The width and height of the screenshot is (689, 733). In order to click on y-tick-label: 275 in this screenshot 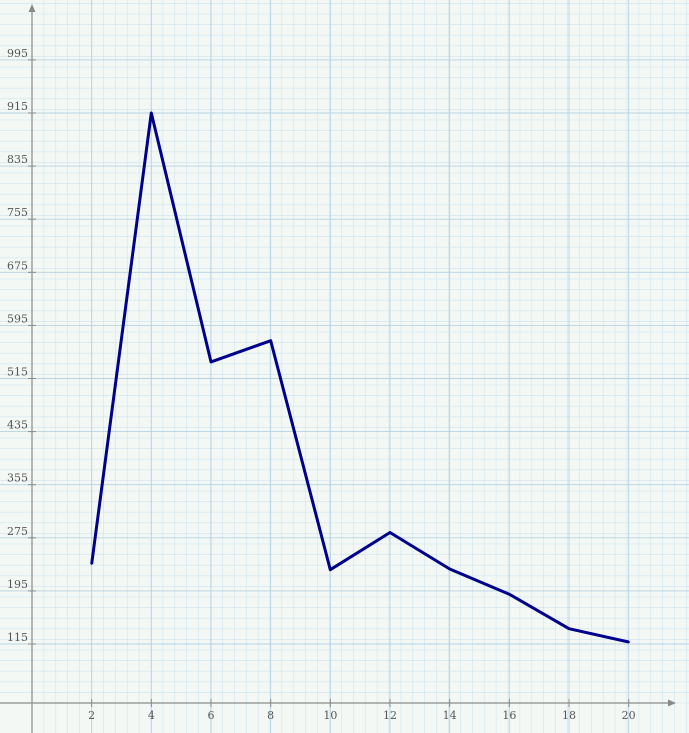, I will do `click(17, 531)`.